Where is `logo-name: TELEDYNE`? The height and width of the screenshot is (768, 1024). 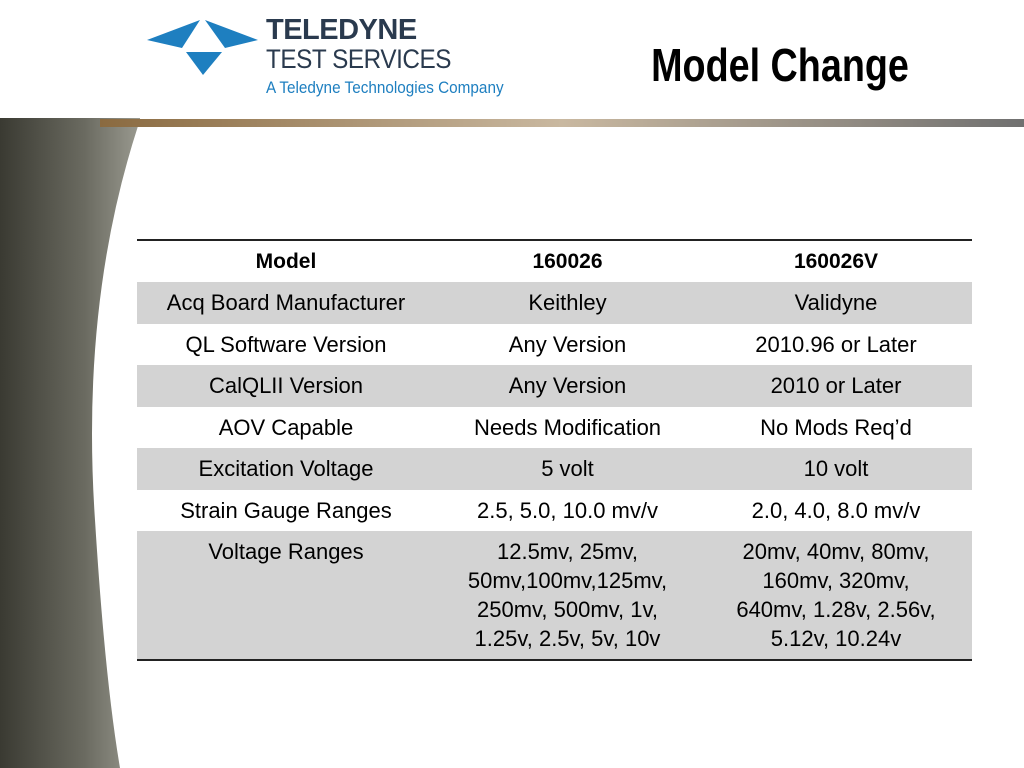 logo-name: TELEDYNE is located at coordinates (341, 30).